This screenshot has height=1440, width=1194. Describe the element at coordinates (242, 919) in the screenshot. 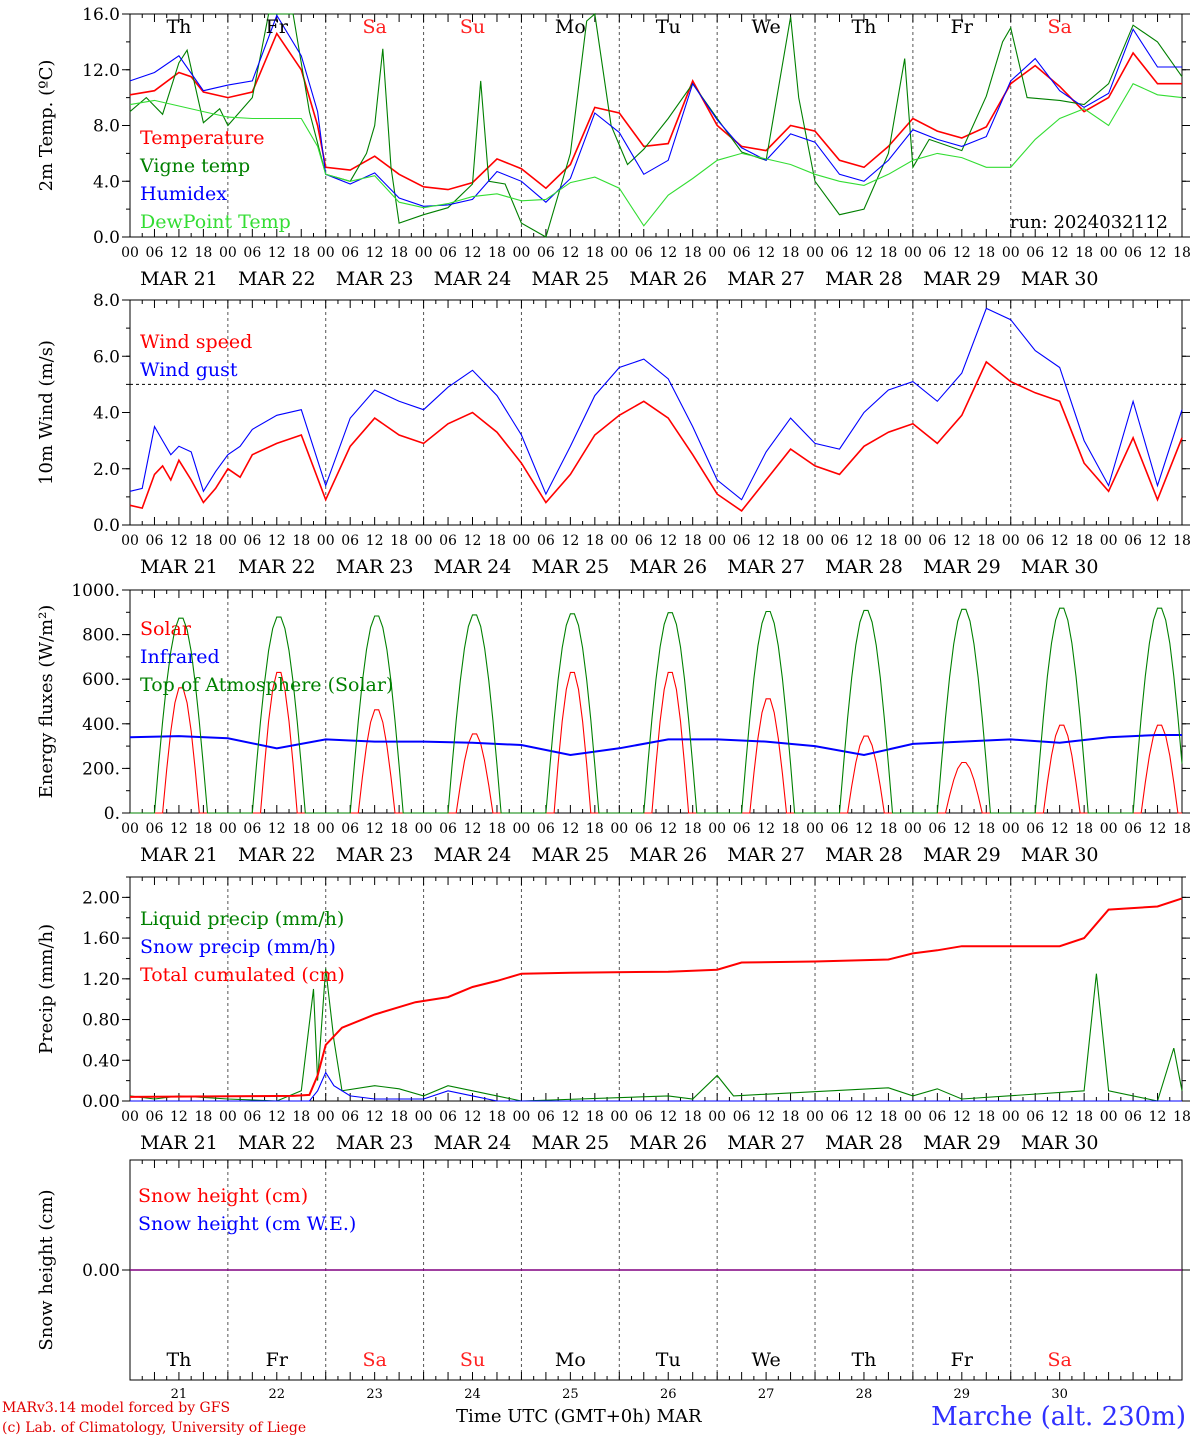

I see `legend-entry: Liquid precip (mm/h)` at that location.